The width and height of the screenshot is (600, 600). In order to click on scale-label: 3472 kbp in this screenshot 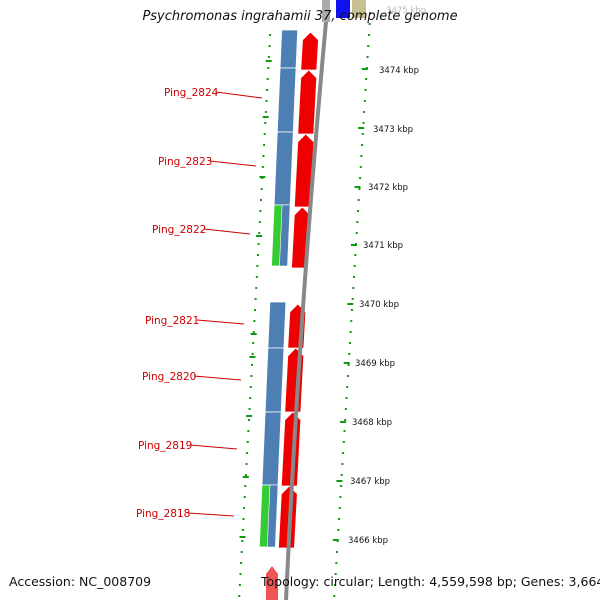, I will do `click(388, 188)`.